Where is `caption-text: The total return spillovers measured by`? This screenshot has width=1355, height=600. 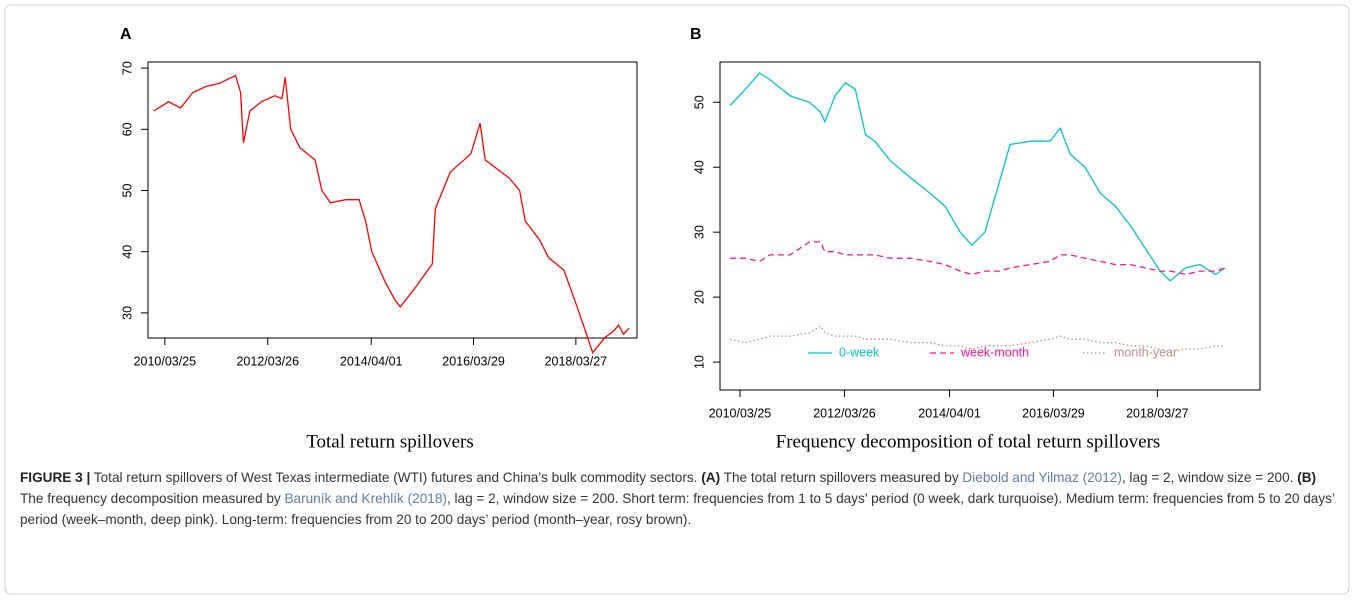 caption-text: The total return spillovers measured by is located at coordinates (841, 477).